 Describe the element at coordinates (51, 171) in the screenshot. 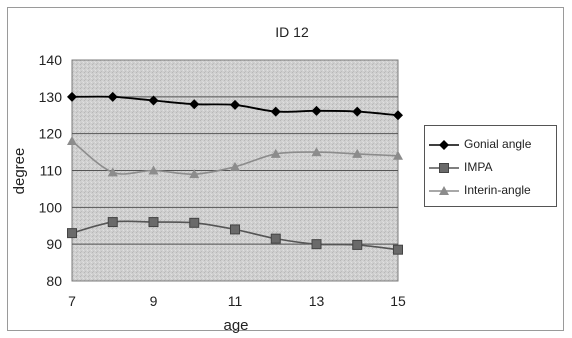

I see `y-tick-label: 110` at that location.